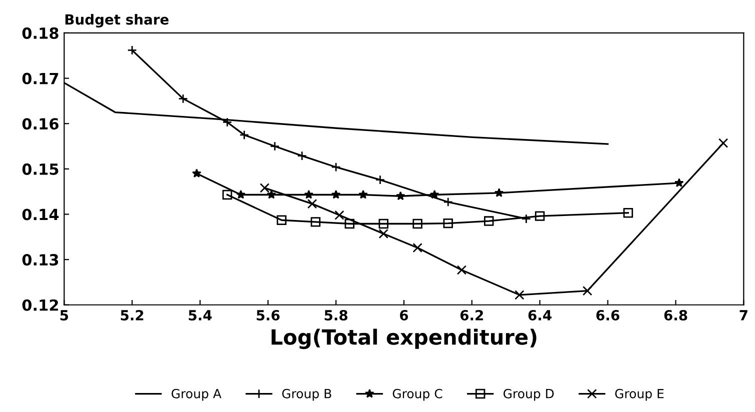 The height and width of the screenshot is (412, 755). What do you see at coordinates (132, 315) in the screenshot?
I see `x-tick-label: 5.2` at bounding box center [132, 315].